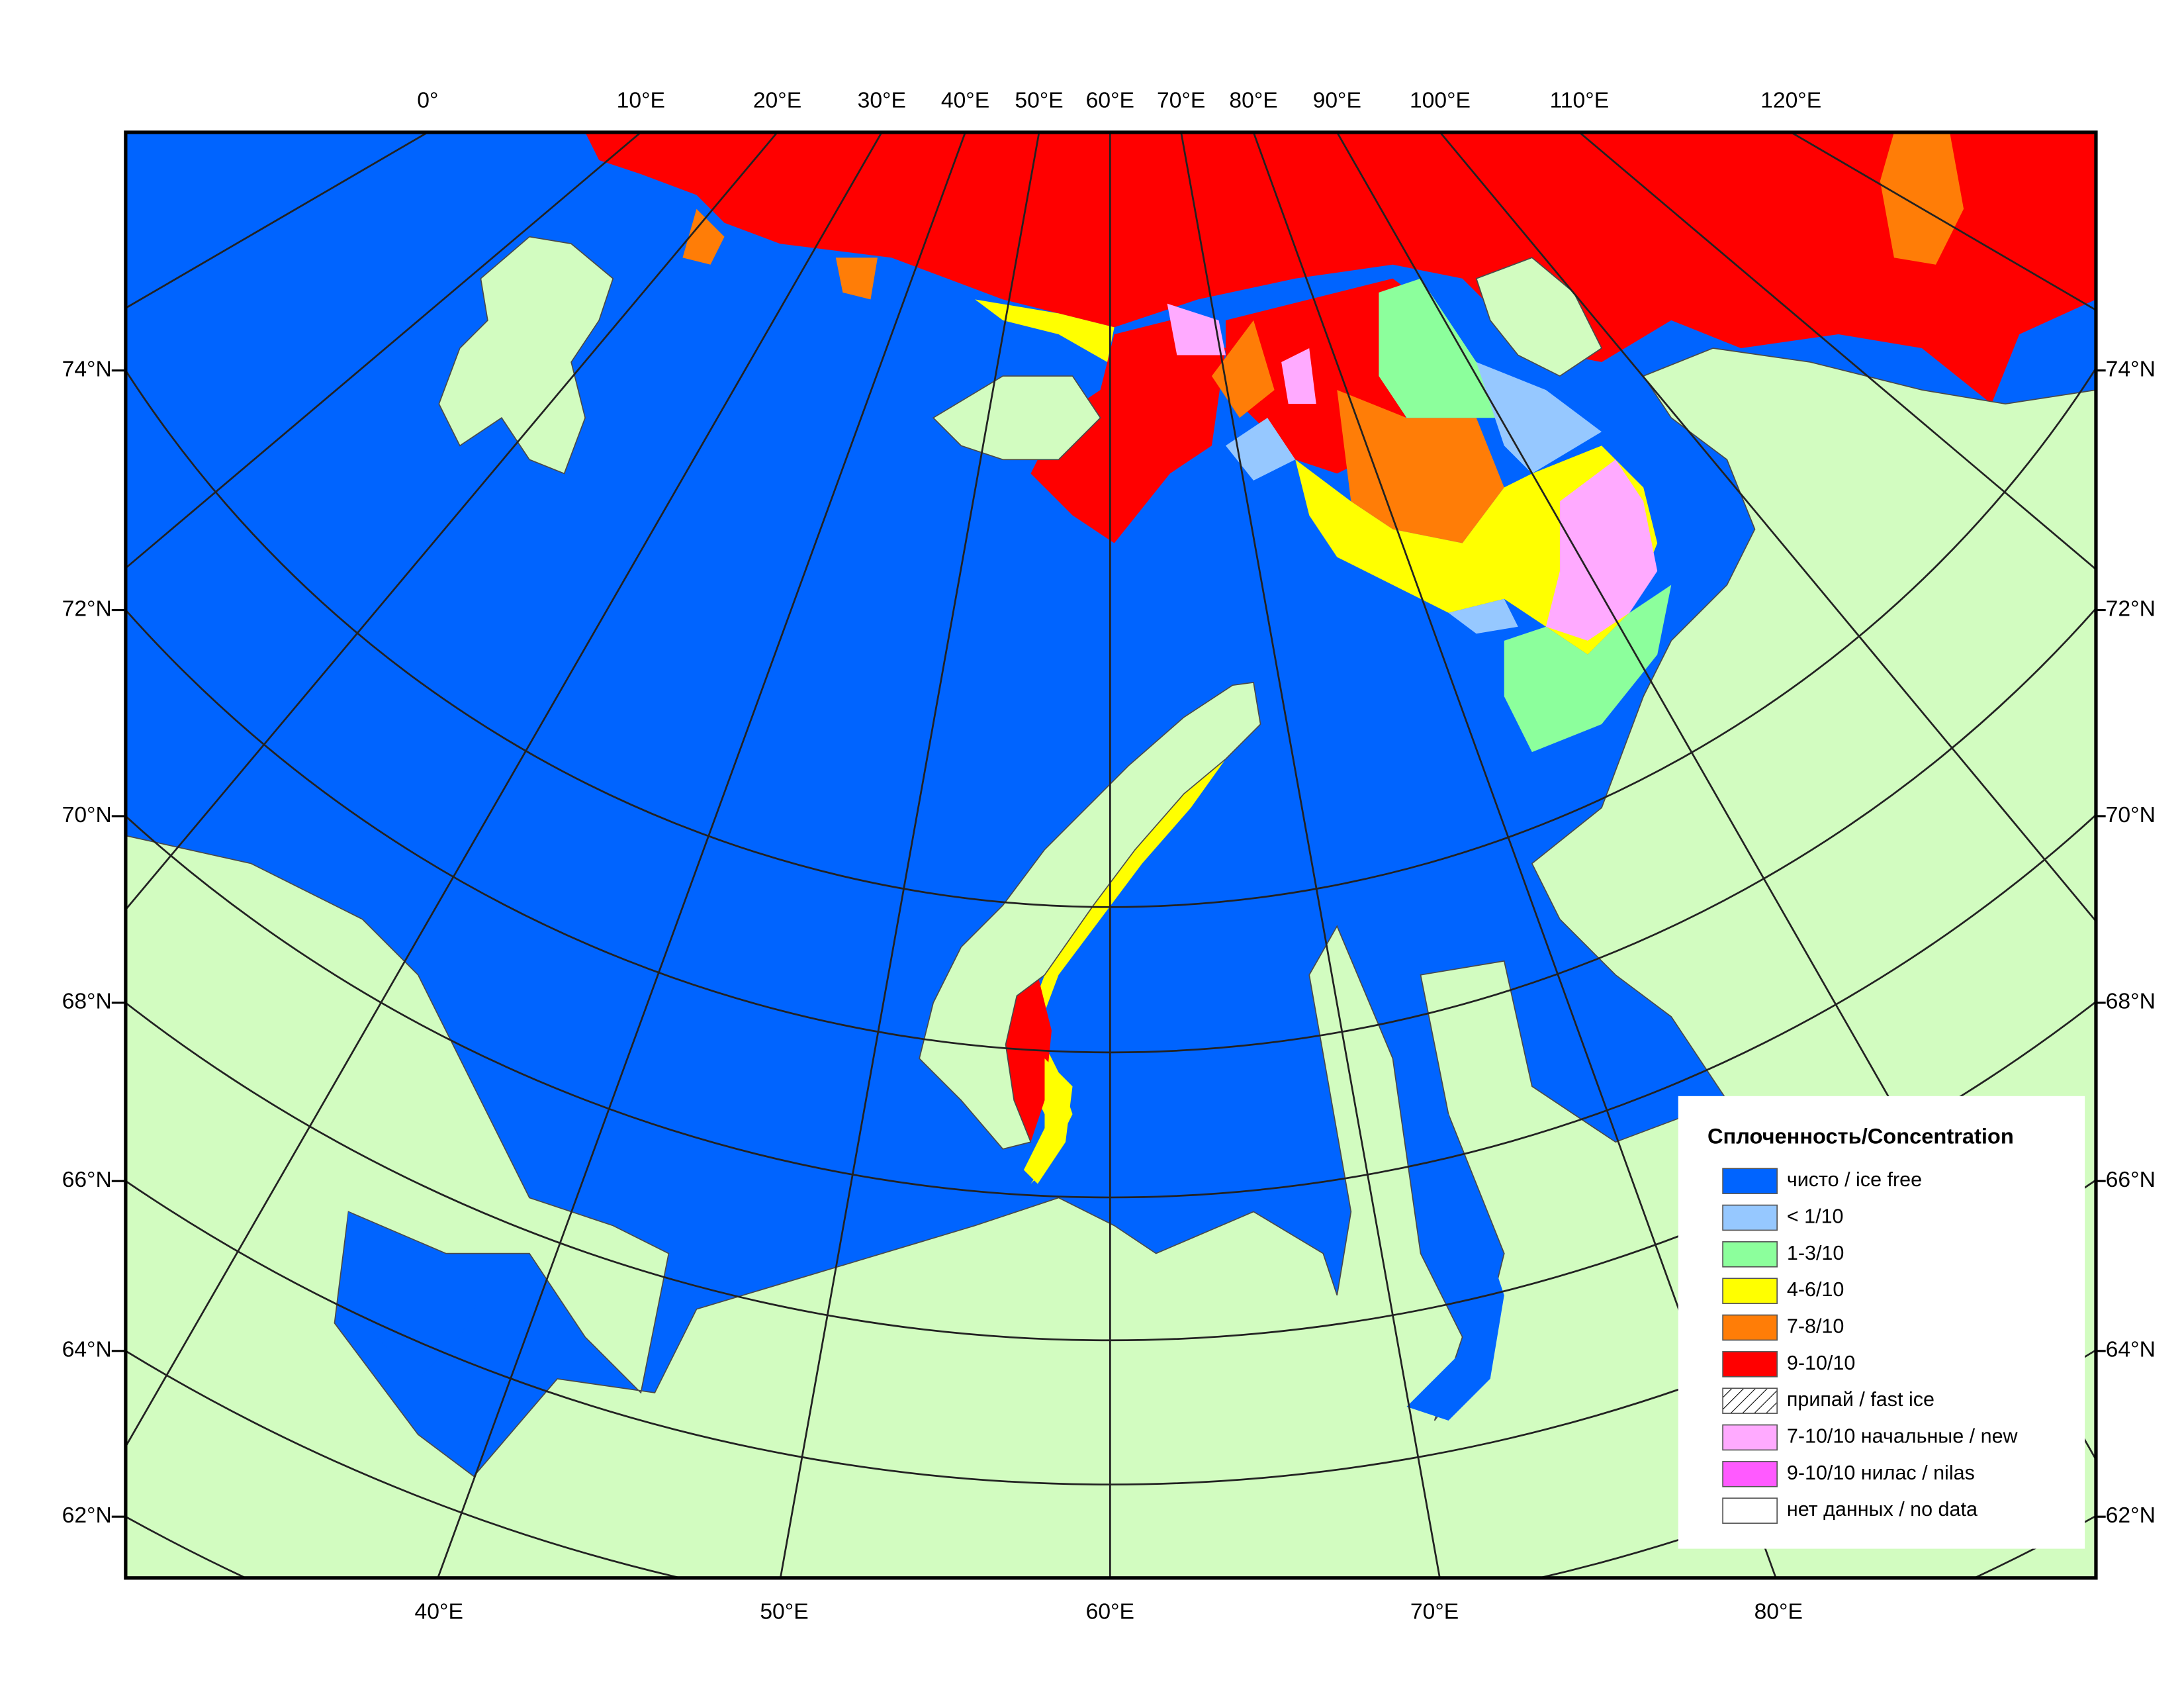 This screenshot has width=2184, height=1688. What do you see at coordinates (1110, 100) in the screenshot?
I see `top-label: 60°E` at bounding box center [1110, 100].